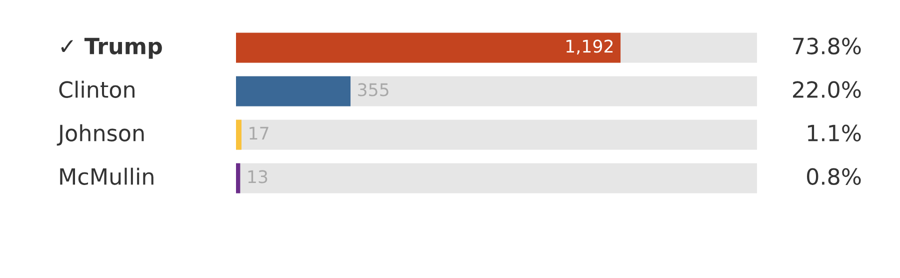 This screenshot has height=278, width=900. What do you see at coordinates (100, 135) in the screenshot?
I see `y-tick-label: Johnson` at bounding box center [100, 135].